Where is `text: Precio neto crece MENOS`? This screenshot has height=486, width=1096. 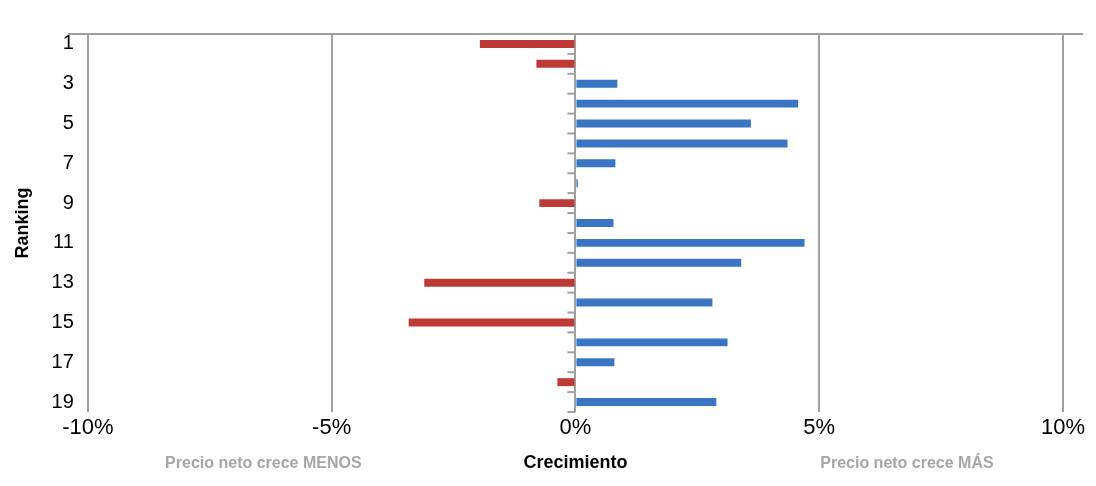 text: Precio neto crece MENOS is located at coordinates (263, 463).